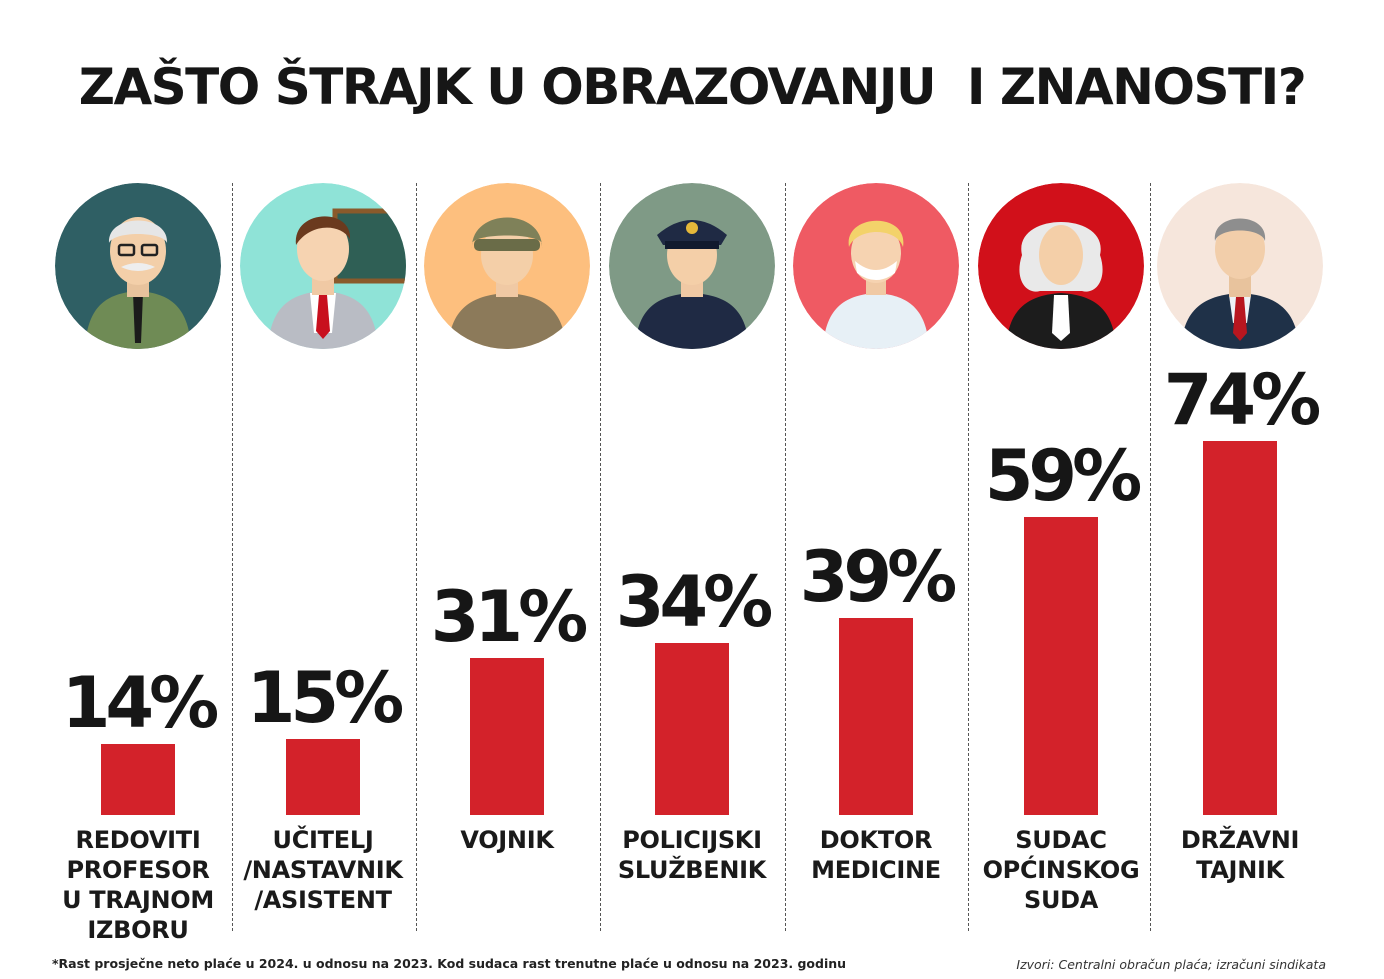  I want to click on value-label: 14%, so click(140, 703).